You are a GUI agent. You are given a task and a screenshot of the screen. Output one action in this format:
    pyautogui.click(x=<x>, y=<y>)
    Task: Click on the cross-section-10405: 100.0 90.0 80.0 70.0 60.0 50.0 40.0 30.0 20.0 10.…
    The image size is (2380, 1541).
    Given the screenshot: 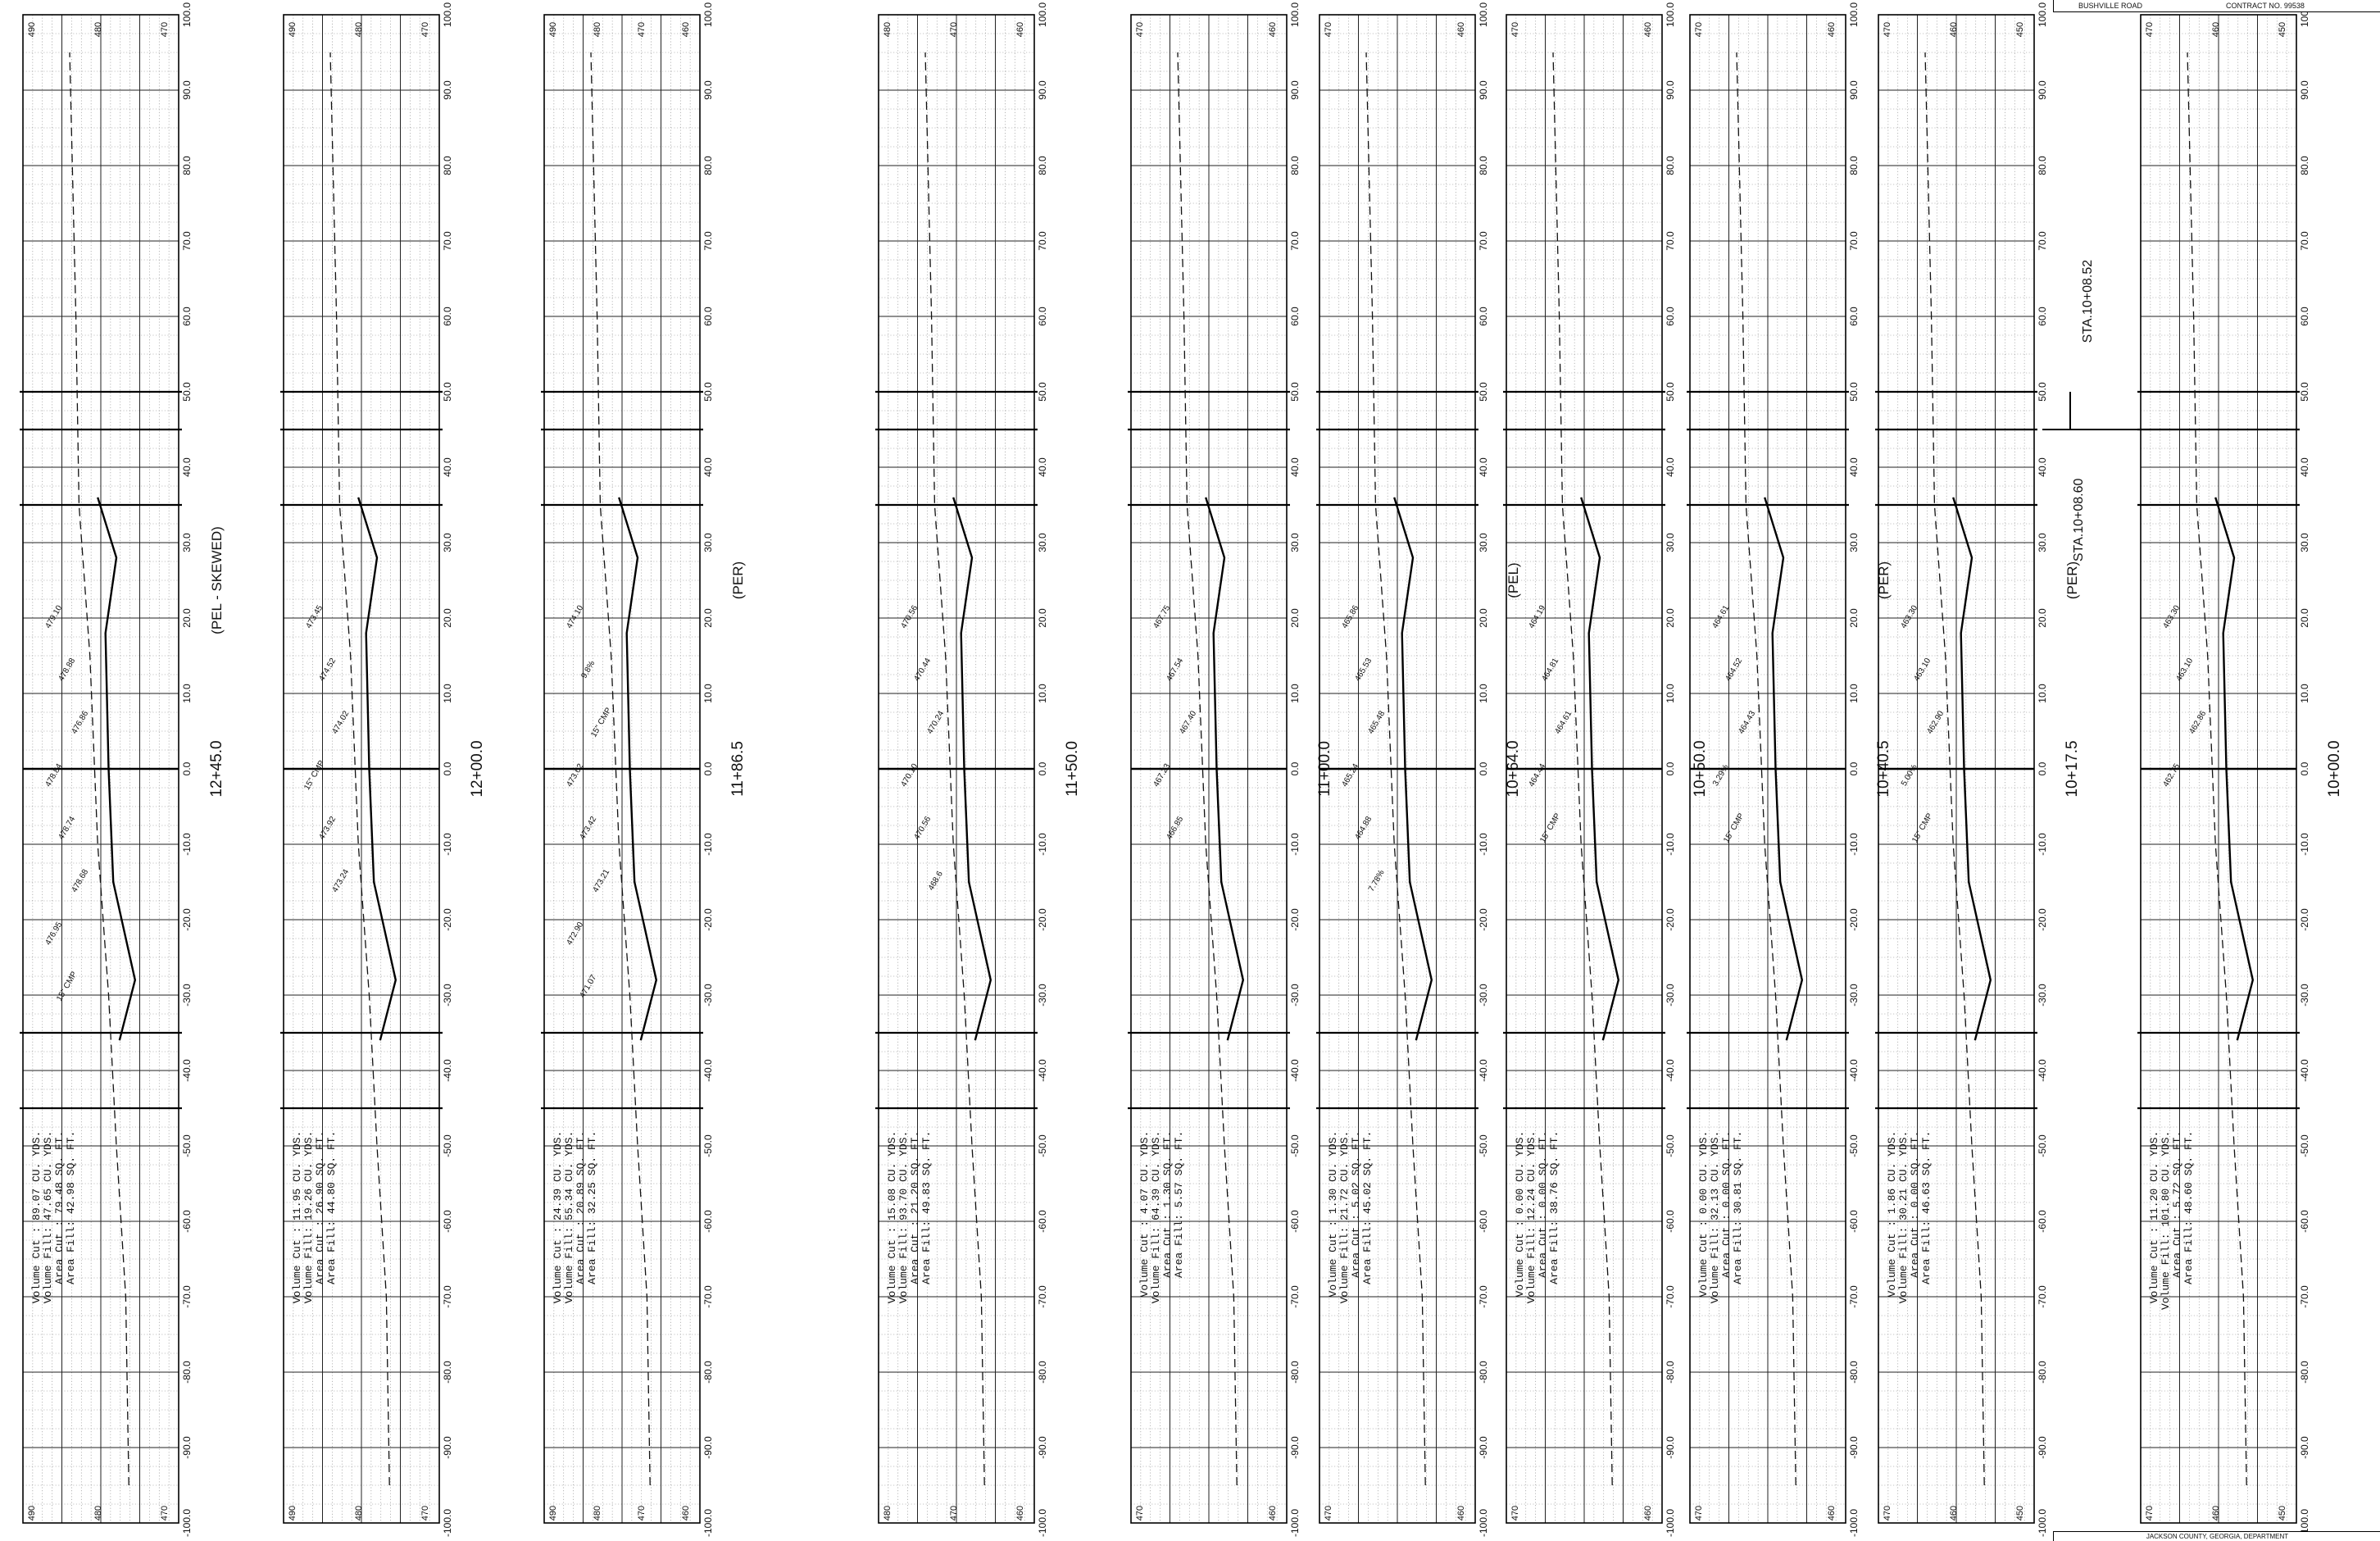 What is the action you would take?
    pyautogui.click(x=1790, y=769)
    